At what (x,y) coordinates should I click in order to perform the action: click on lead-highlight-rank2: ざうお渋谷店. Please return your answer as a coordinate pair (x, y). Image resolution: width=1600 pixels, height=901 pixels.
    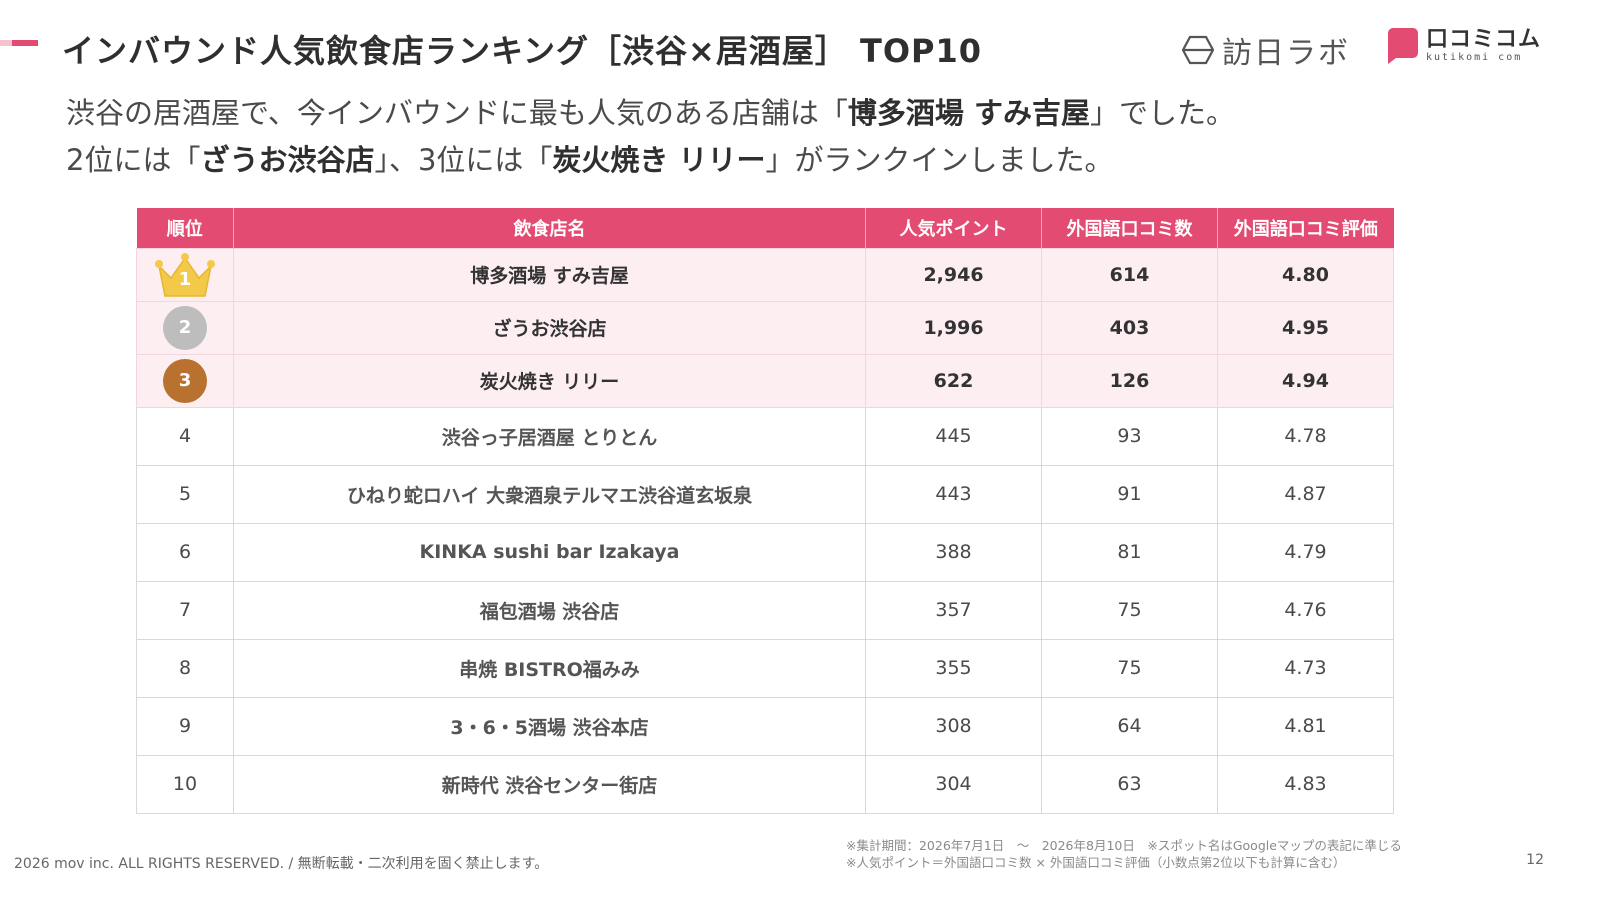
    Looking at the image, I should click on (287, 160).